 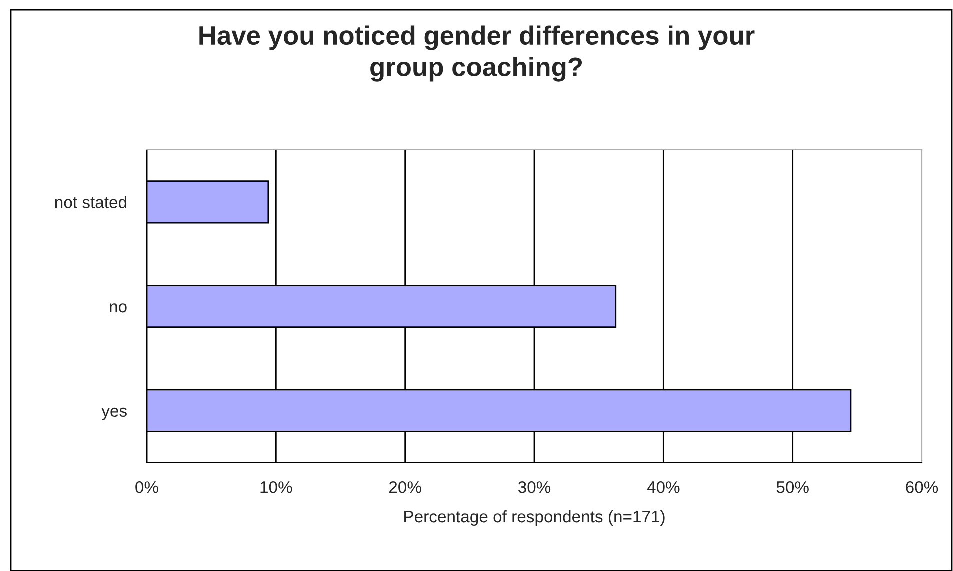 What do you see at coordinates (90, 202) in the screenshot?
I see `y-tick-label: not stated` at bounding box center [90, 202].